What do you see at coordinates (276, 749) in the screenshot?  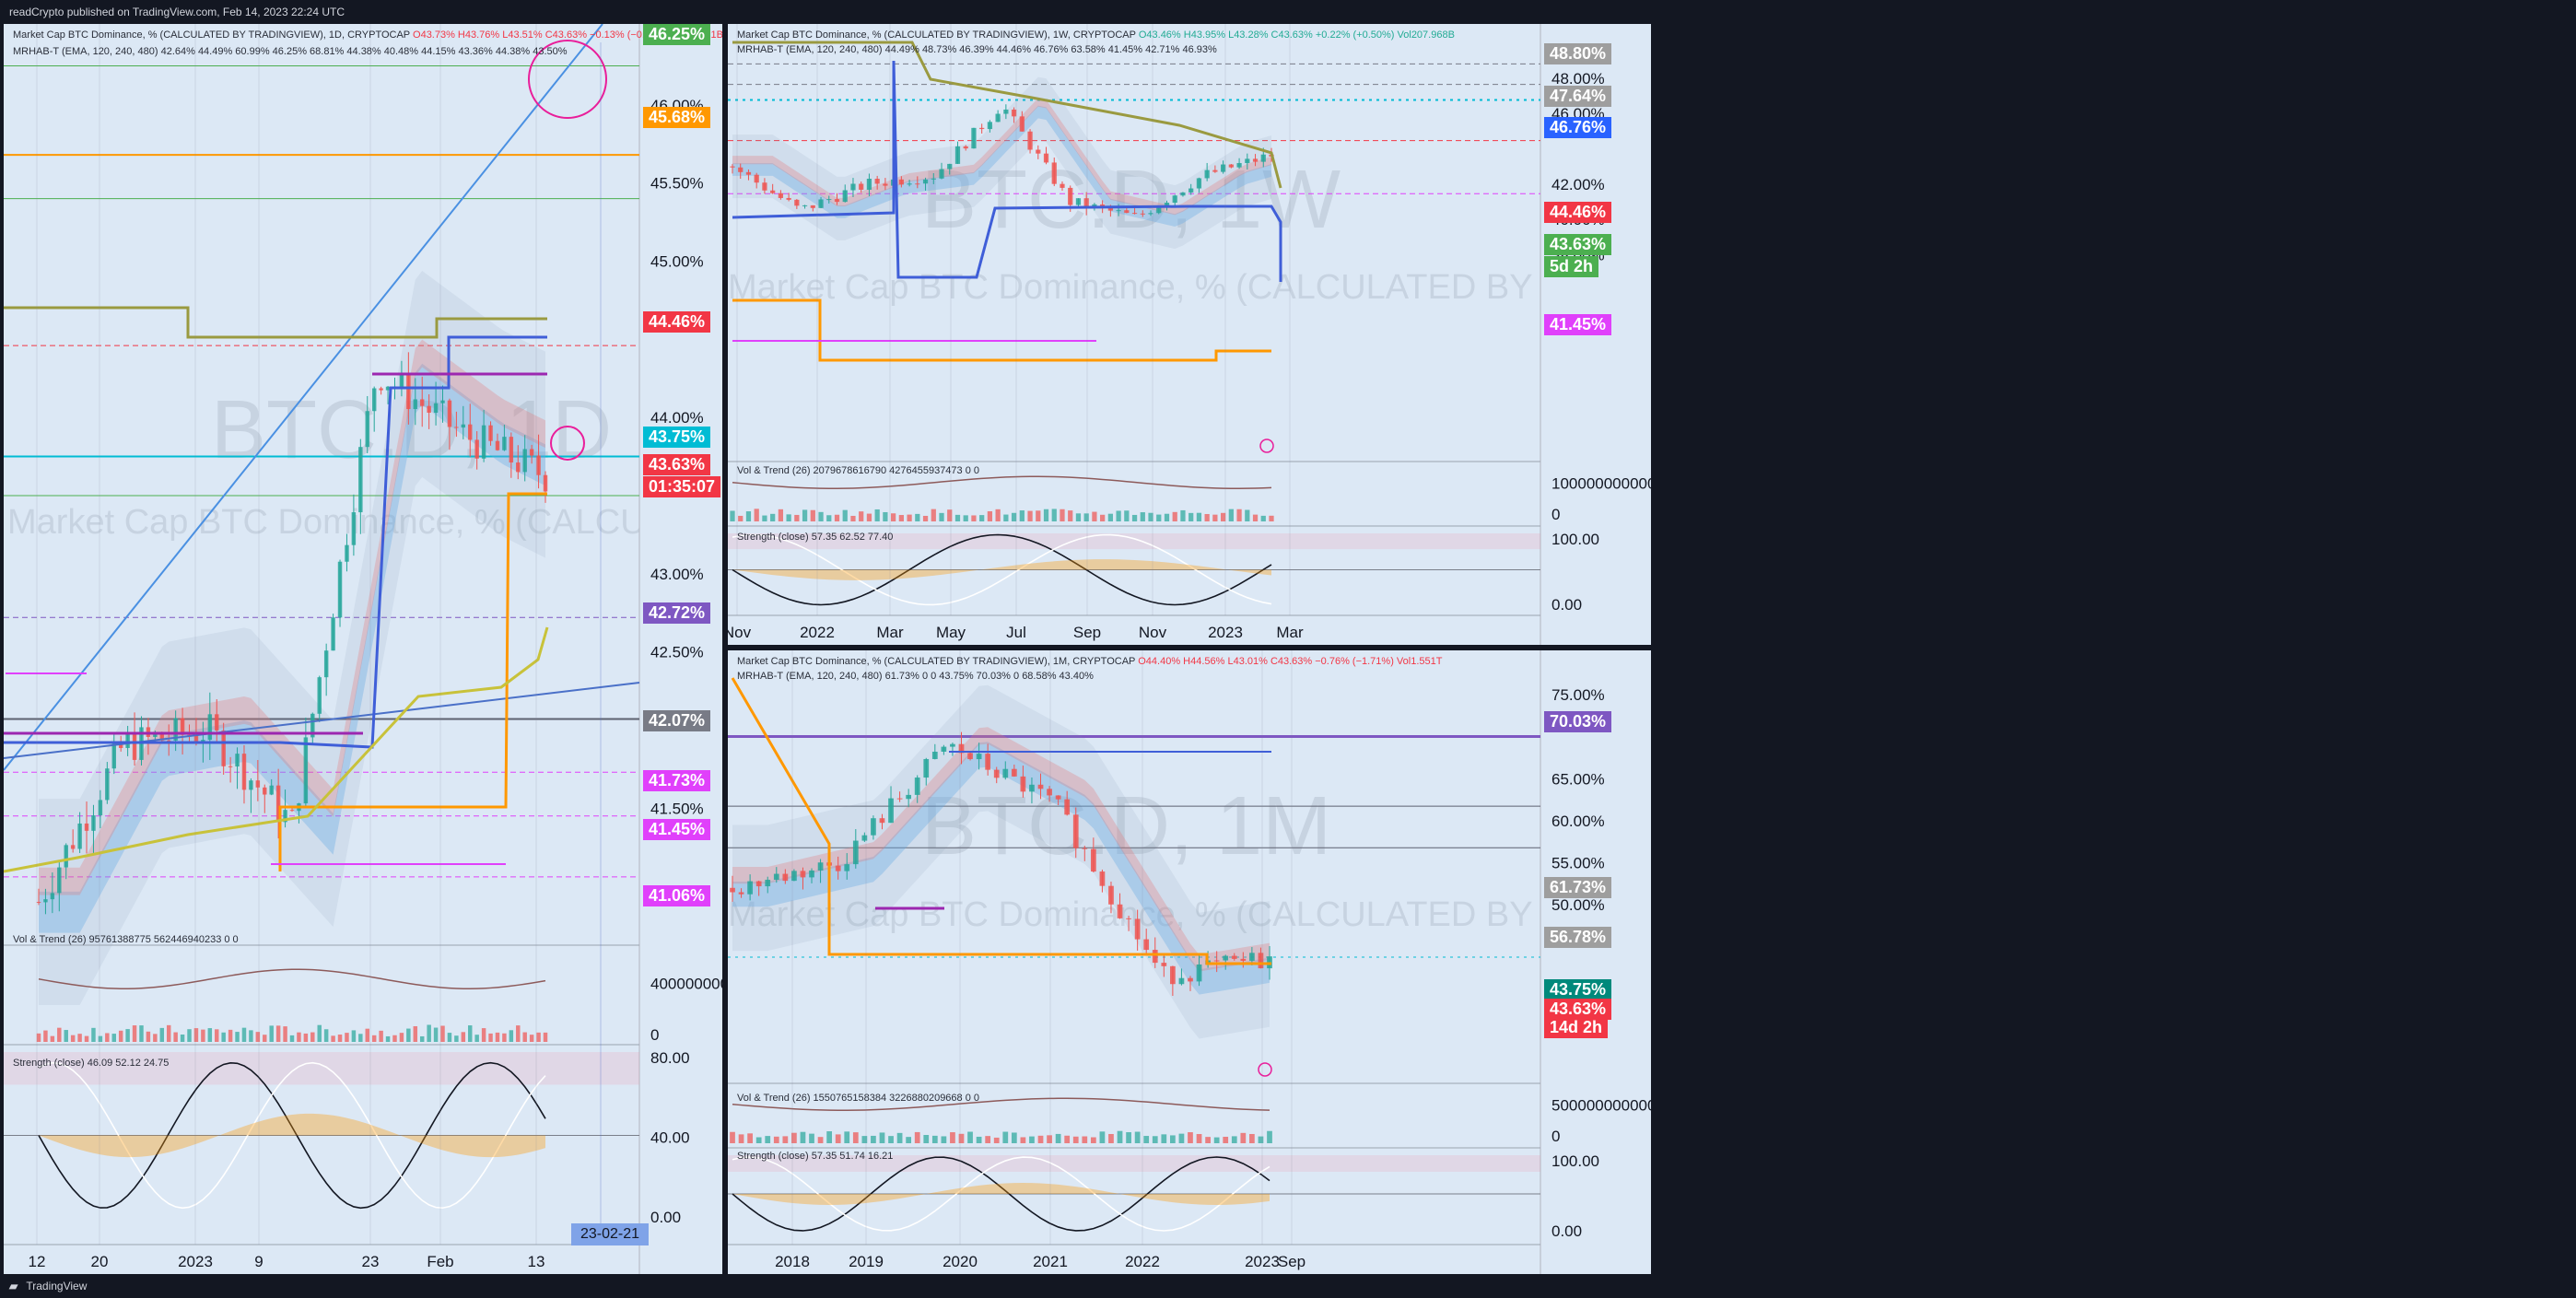 I see `yellow-step` at bounding box center [276, 749].